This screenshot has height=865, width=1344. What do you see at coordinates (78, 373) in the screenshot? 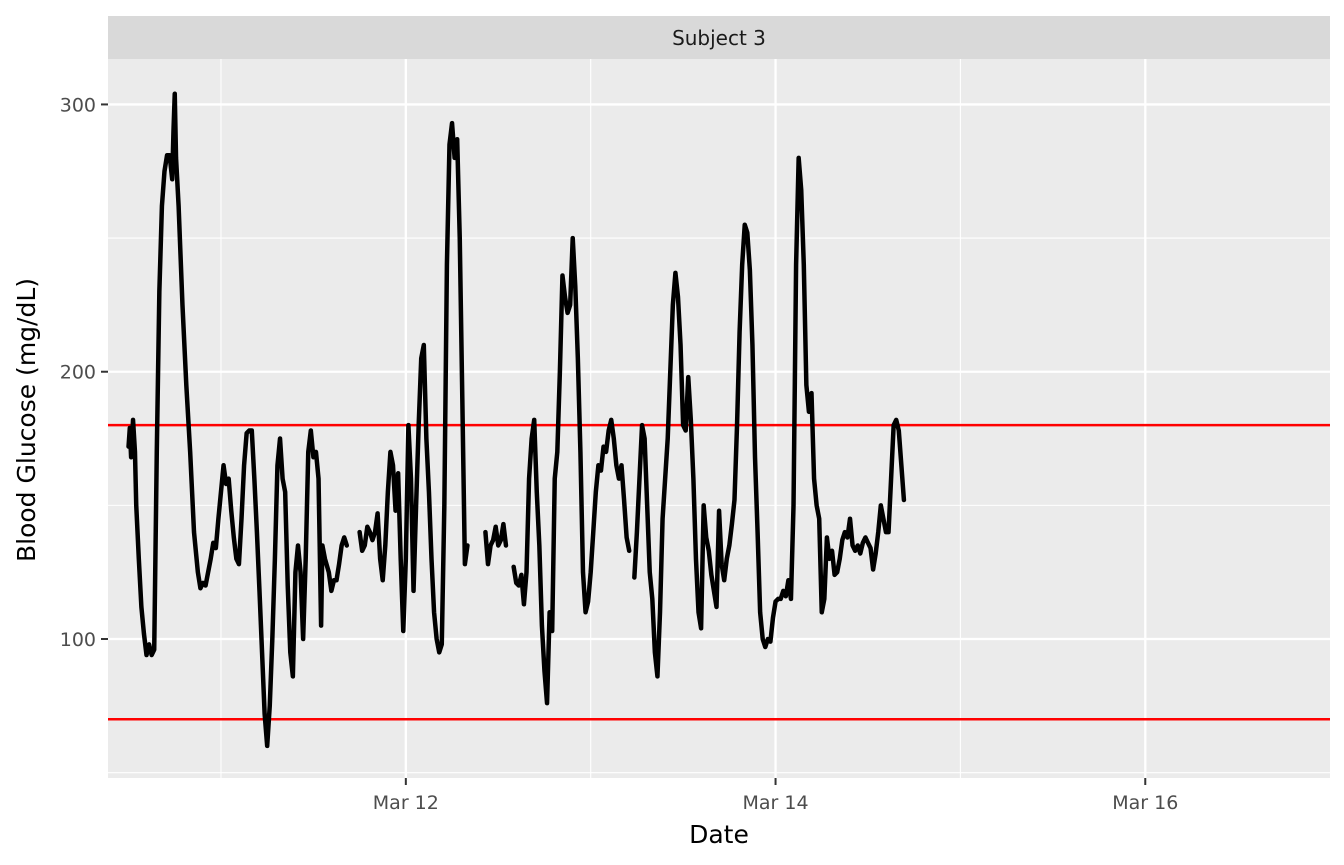
I see `y-tick-label: 200` at bounding box center [78, 373].